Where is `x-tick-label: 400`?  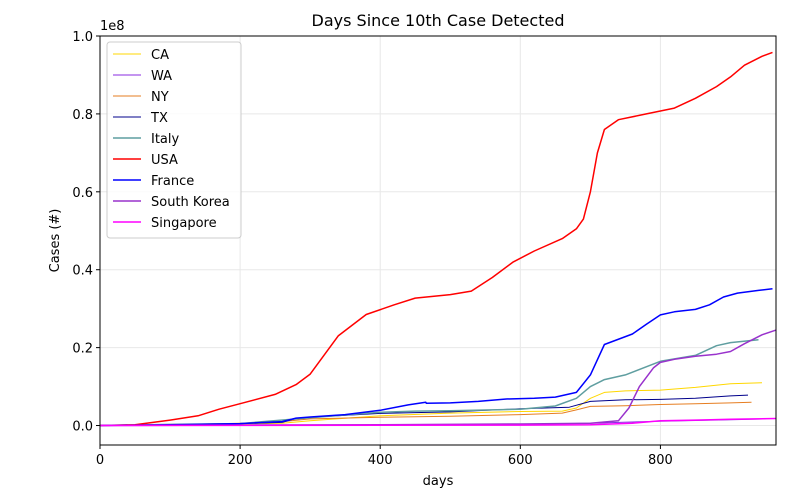 x-tick-label: 400 is located at coordinates (380, 460).